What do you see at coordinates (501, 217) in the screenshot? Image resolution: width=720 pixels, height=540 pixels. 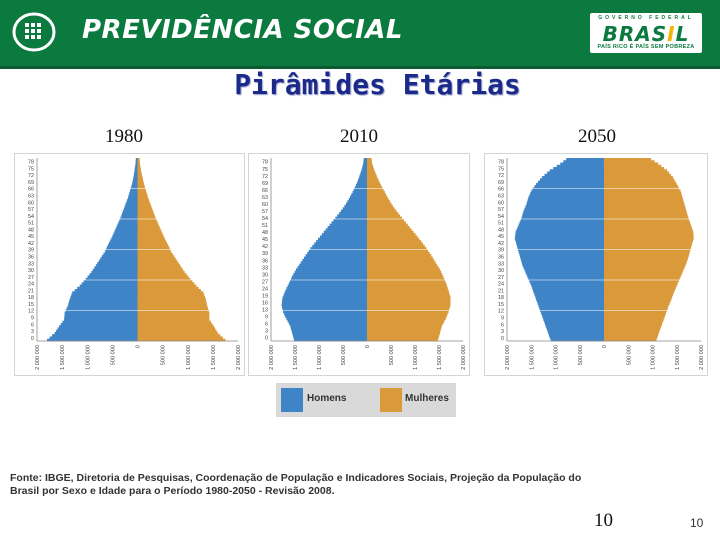 I see `age-tick-label: 54` at bounding box center [501, 217].